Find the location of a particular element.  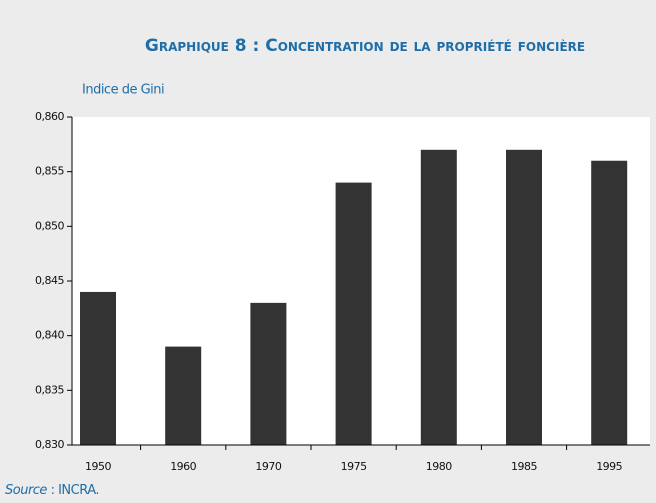

y-tick-label: 0,840 is located at coordinates (49, 335).